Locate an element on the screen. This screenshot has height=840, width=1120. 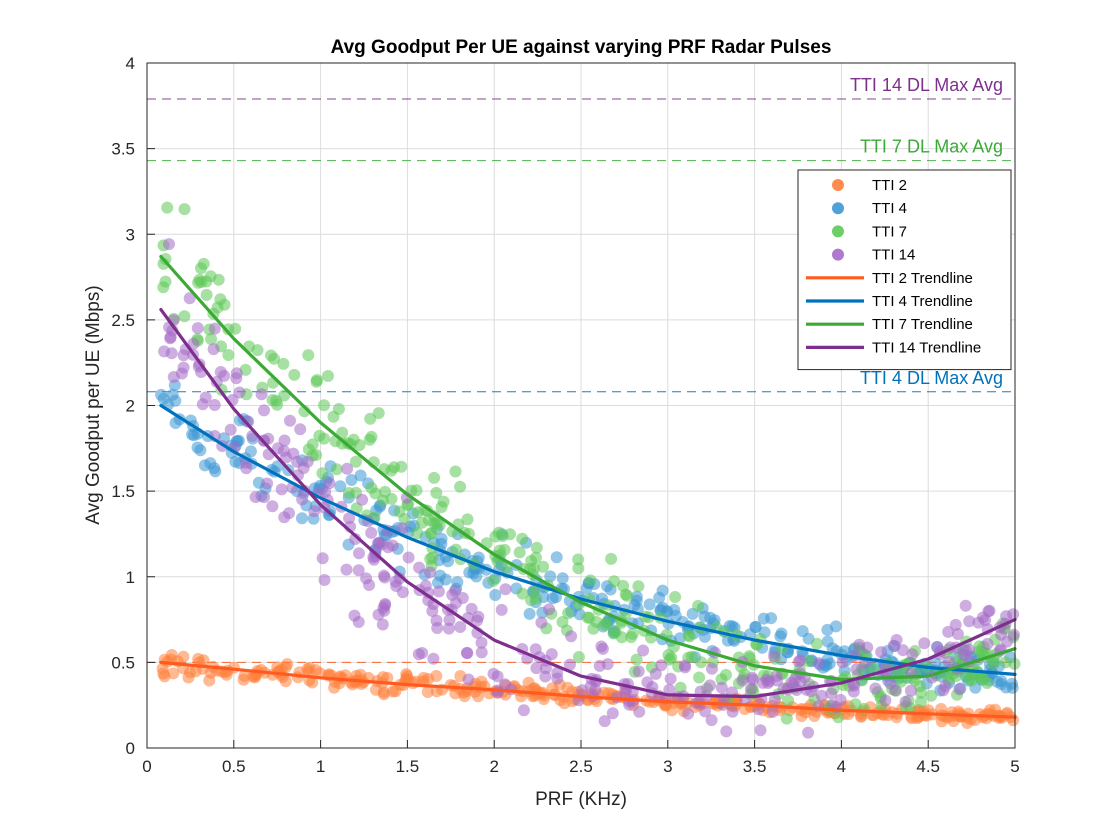
x-tick-label: 2 is located at coordinates (493, 766).